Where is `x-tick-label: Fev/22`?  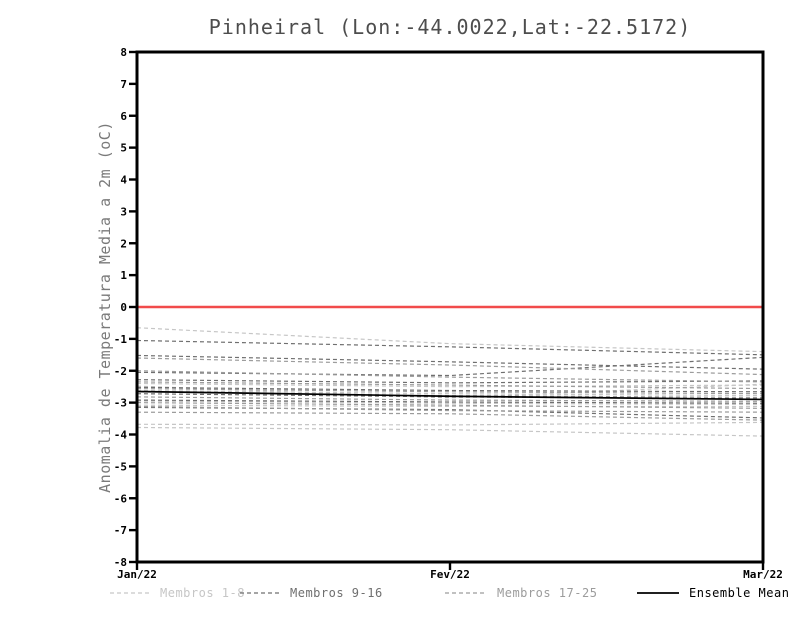 x-tick-label: Fev/22 is located at coordinates (450, 574).